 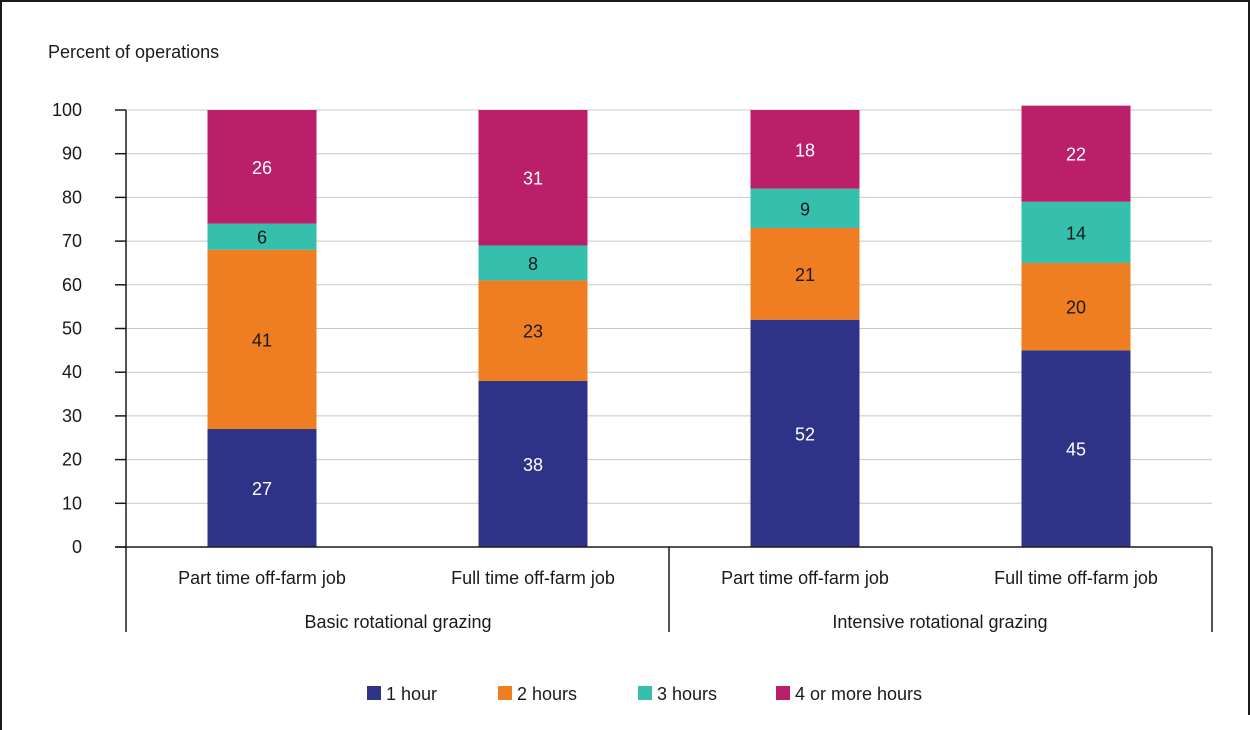 I want to click on y-tick-label: 100, so click(x=67, y=110).